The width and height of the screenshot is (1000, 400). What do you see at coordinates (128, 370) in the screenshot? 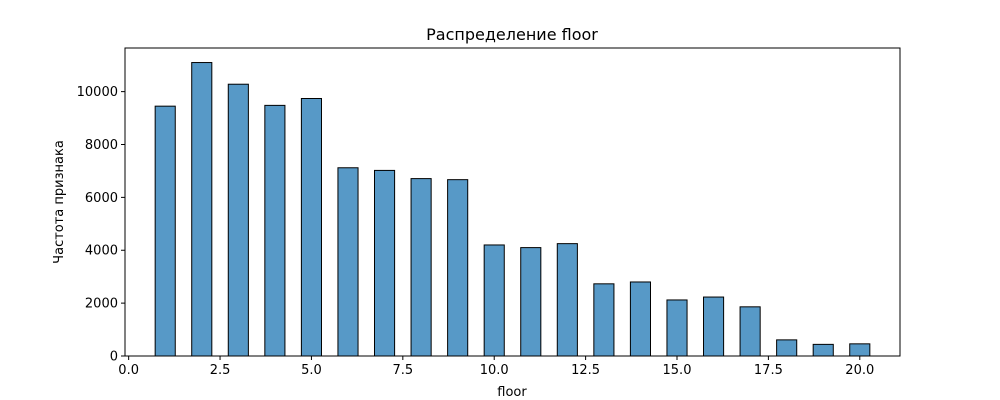
I see `x-tick-label: 0.0` at bounding box center [128, 370].